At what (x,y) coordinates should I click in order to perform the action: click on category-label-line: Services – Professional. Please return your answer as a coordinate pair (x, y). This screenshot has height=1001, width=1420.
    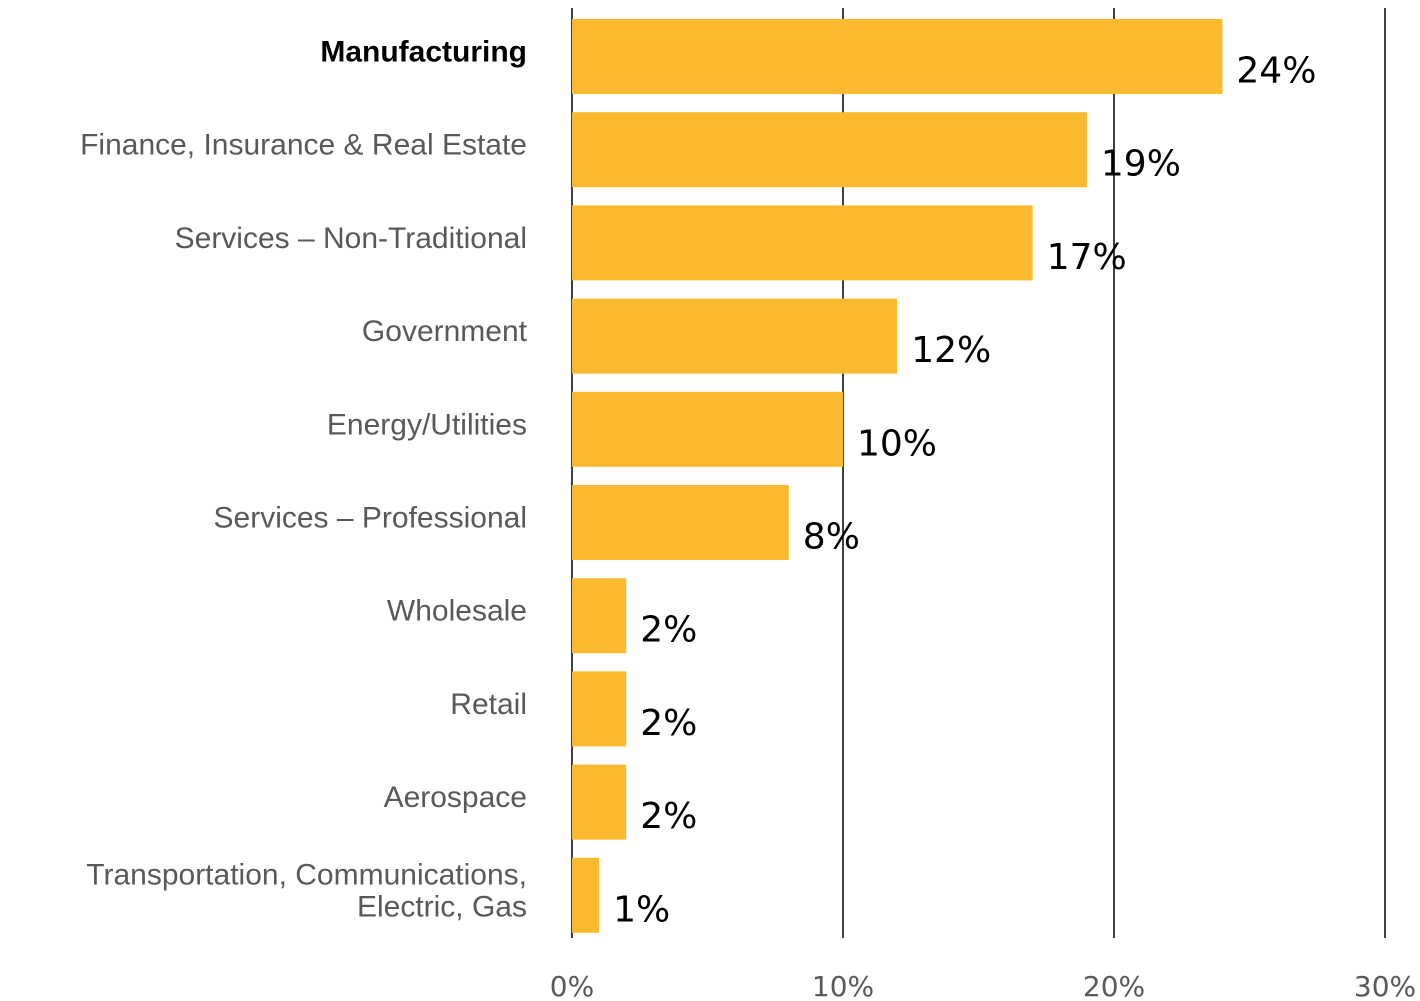
    Looking at the image, I should click on (370, 518).